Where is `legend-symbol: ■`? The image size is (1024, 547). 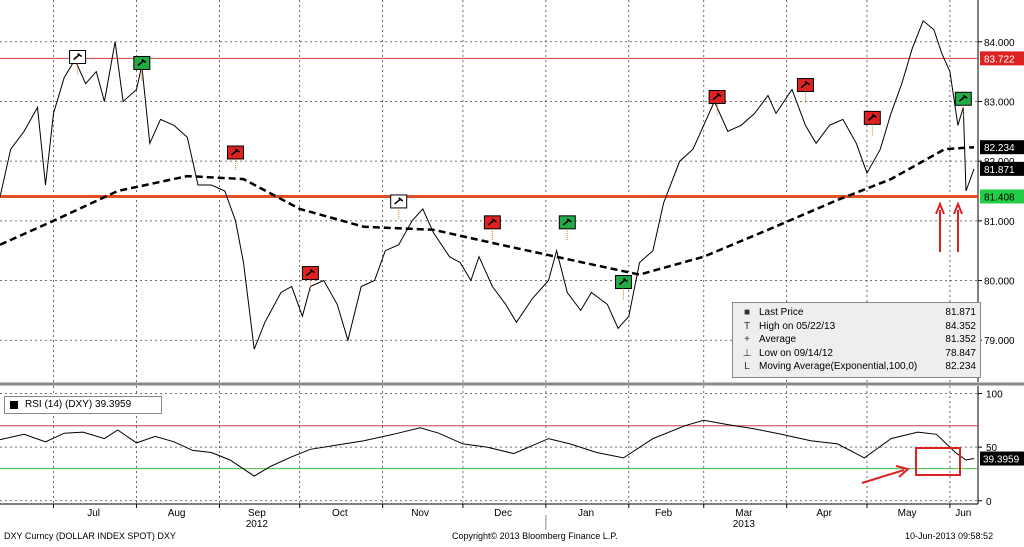 legend-symbol: ■ is located at coordinates (747, 312).